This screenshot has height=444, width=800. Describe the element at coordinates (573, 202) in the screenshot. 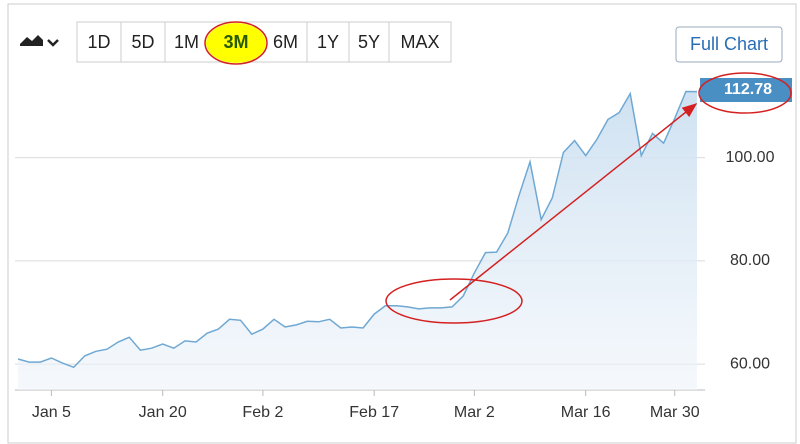

I see `annotation-arrow` at that location.